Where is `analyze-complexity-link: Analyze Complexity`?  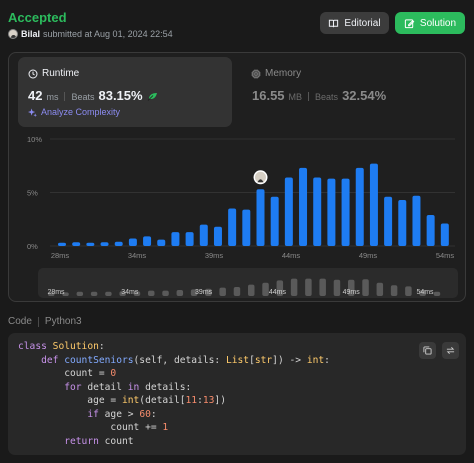 analyze-complexity-link: Analyze Complexity is located at coordinates (74, 112).